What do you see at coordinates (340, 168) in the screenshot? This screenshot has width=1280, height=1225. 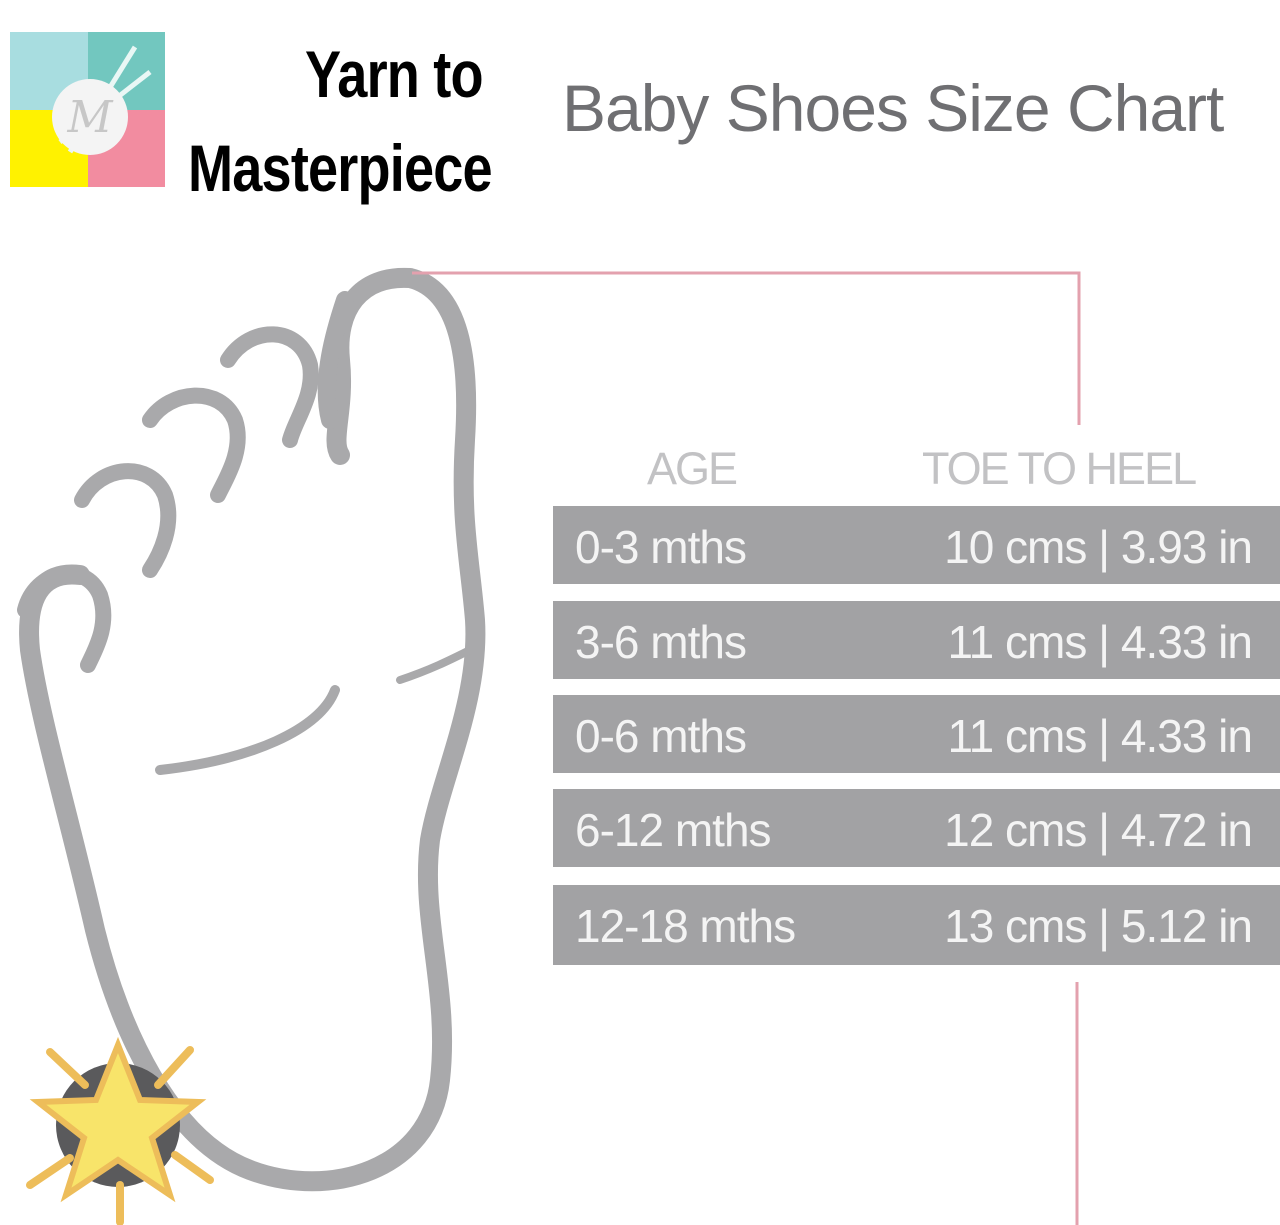 I see `brand-name-line2: Masterpiece` at bounding box center [340, 168].